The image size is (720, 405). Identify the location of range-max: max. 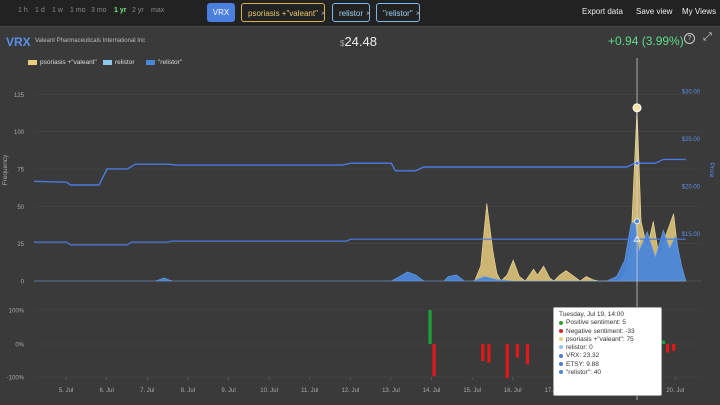
(158, 10).